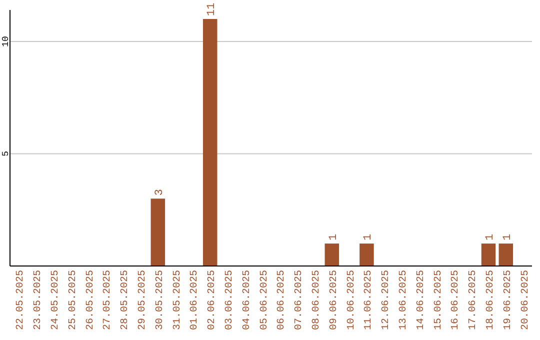 This screenshot has height=340, width=540. I want to click on x-tick-label: 27.05.2025, so click(108, 300).